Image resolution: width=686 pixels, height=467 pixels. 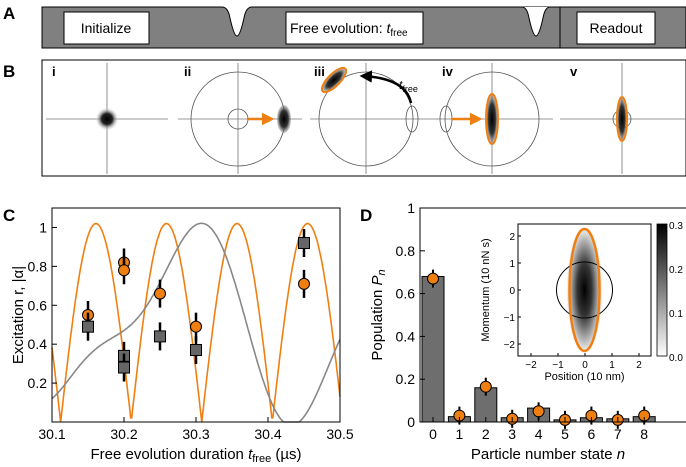 What do you see at coordinates (187, 71) in the screenshot?
I see `subpanel-label-ii: ii` at bounding box center [187, 71].